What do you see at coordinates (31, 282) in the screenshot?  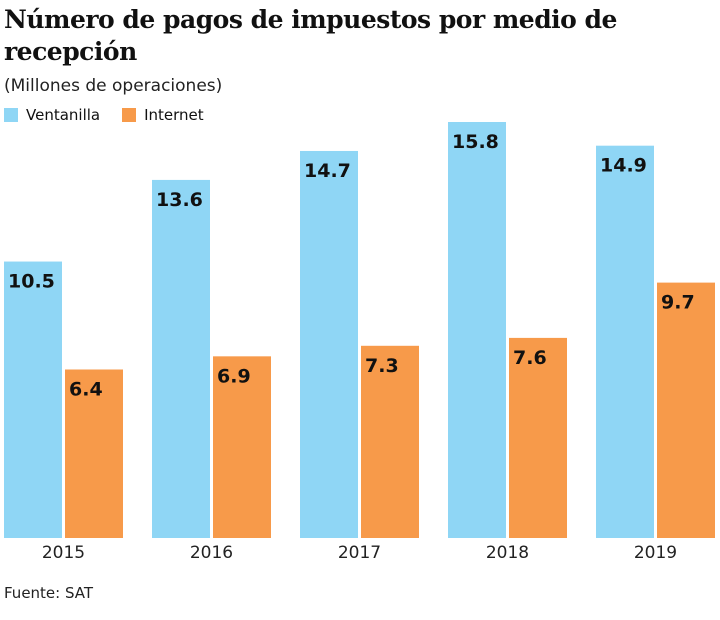 I see `data-label: 10.5` at bounding box center [31, 282].